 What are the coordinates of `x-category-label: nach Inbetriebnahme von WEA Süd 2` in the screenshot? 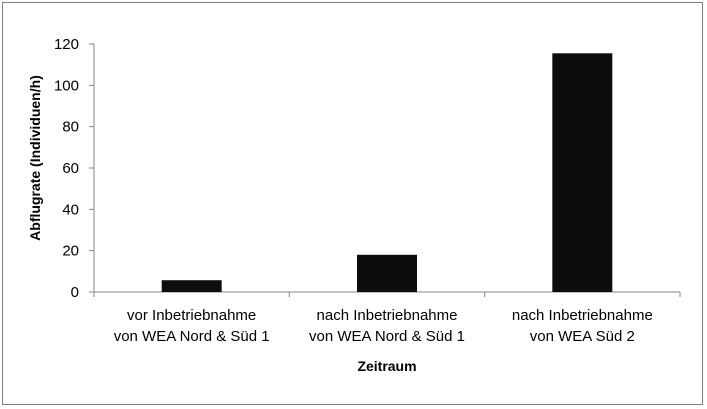 It's located at (582, 326).